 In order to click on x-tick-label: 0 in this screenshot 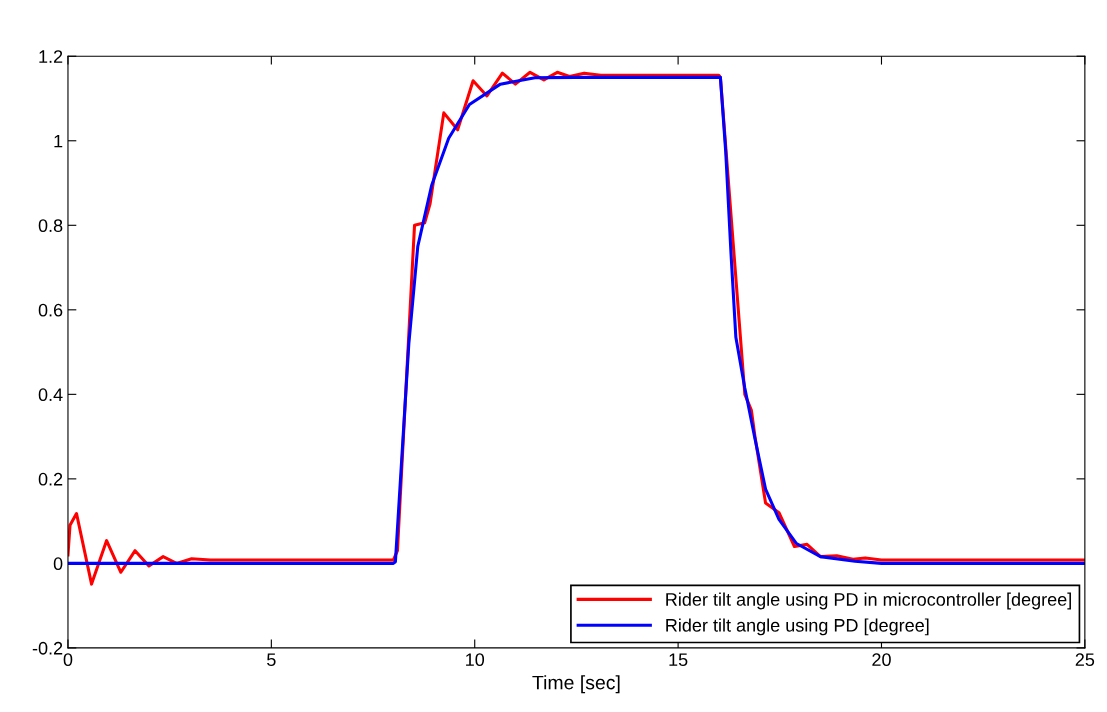, I will do `click(68, 660)`.